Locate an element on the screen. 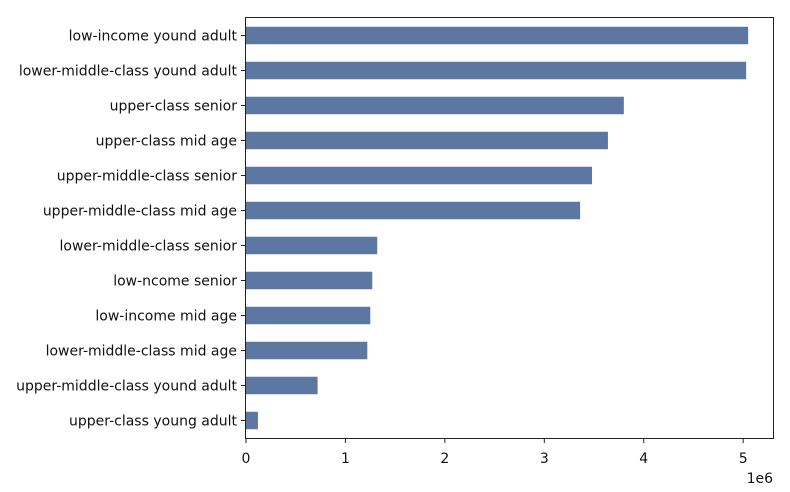 The image size is (790, 492). category-label: upper-middle-class senior is located at coordinates (147, 177).